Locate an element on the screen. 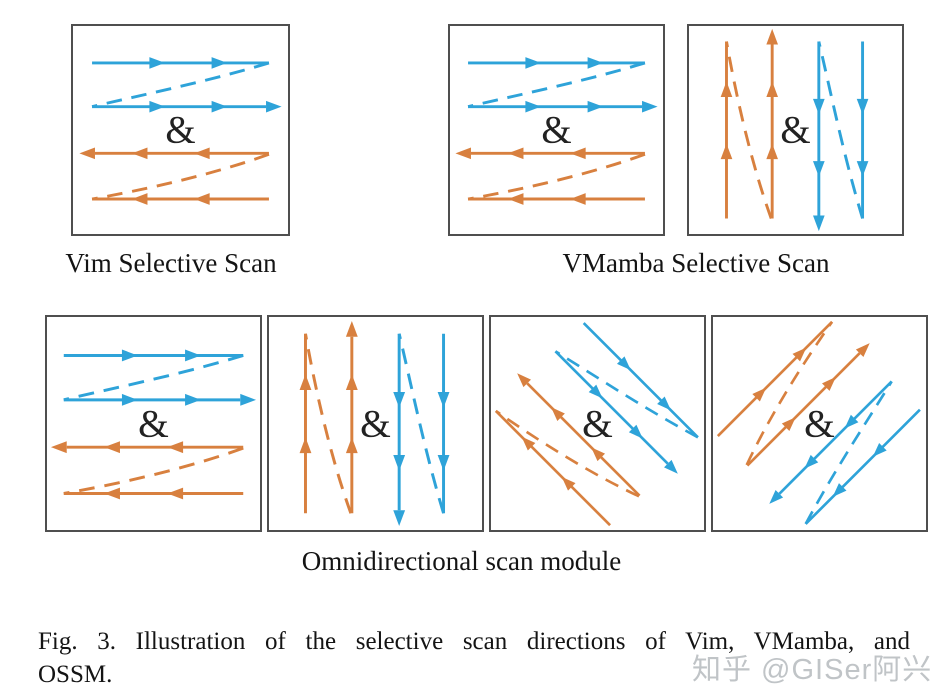  label-vmamba-selective-scan: VMamba Selective Scan is located at coordinates (696, 263).